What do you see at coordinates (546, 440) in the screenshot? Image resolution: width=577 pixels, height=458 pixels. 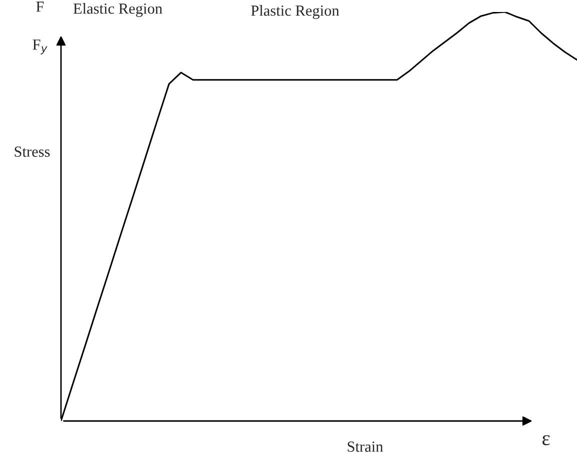 I see `text: ε` at bounding box center [546, 440].